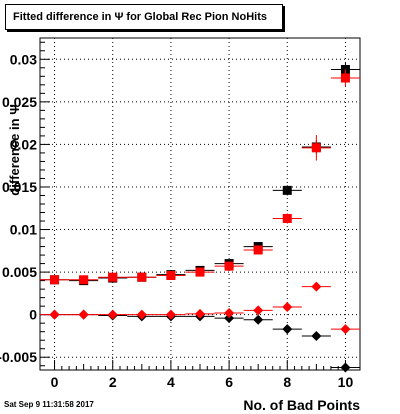 The height and width of the screenshot is (414, 400). What do you see at coordinates (55, 382) in the screenshot?
I see `x-tick-label: 0` at bounding box center [55, 382].